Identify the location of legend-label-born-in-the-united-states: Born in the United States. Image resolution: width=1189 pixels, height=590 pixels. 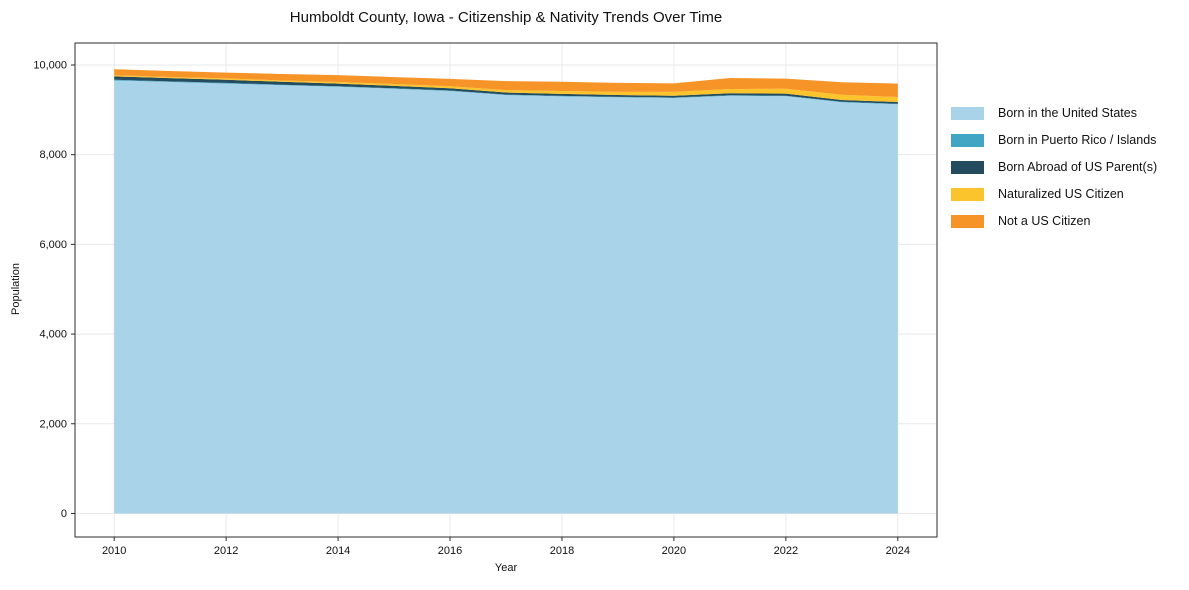
(1067, 113).